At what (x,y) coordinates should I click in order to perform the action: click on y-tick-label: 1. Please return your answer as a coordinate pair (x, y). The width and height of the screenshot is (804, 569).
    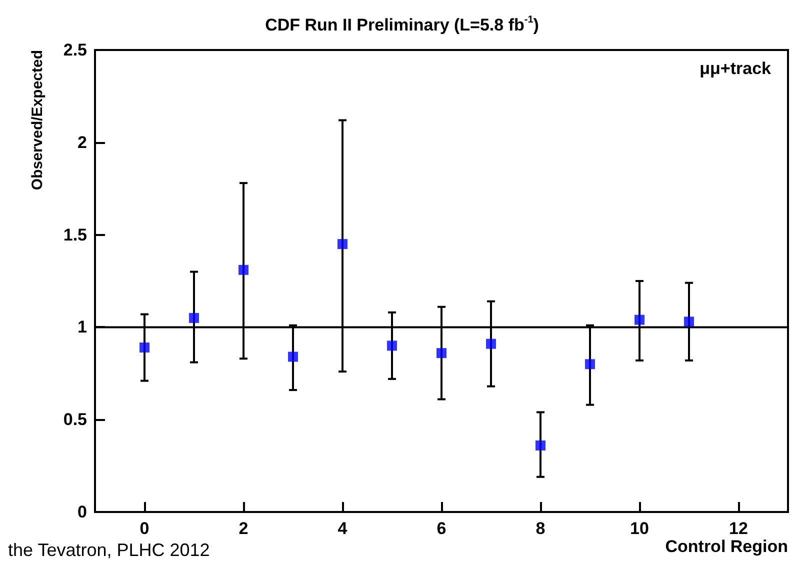
    Looking at the image, I should click on (82, 327).